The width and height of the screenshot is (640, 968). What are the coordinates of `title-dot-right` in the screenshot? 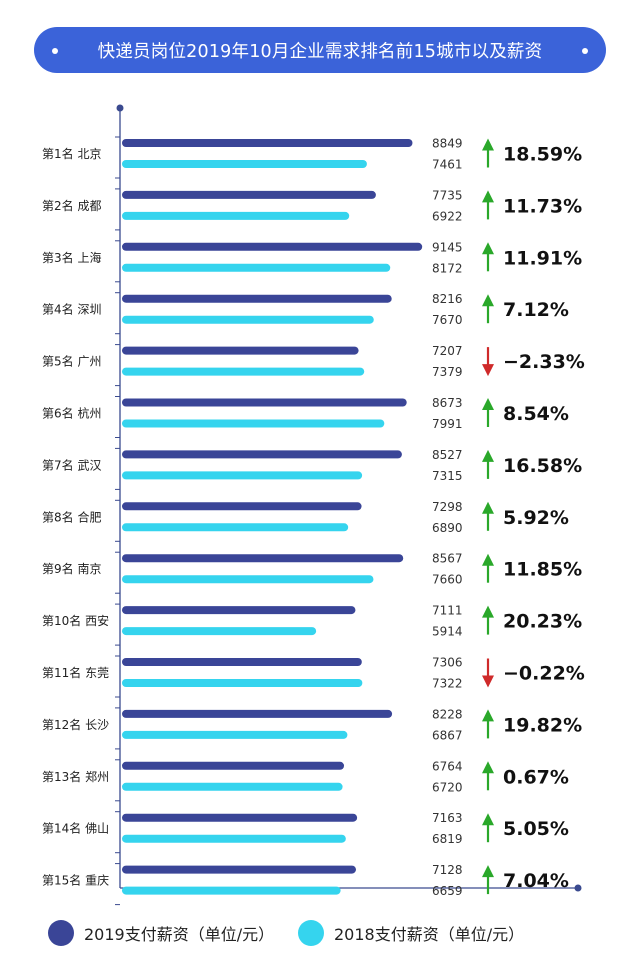 It's located at (585, 51).